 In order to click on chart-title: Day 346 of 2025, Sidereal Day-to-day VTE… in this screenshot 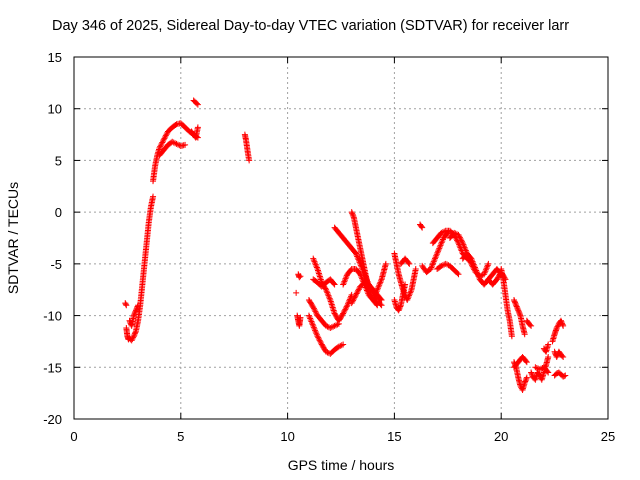, I will do `click(311, 26)`.